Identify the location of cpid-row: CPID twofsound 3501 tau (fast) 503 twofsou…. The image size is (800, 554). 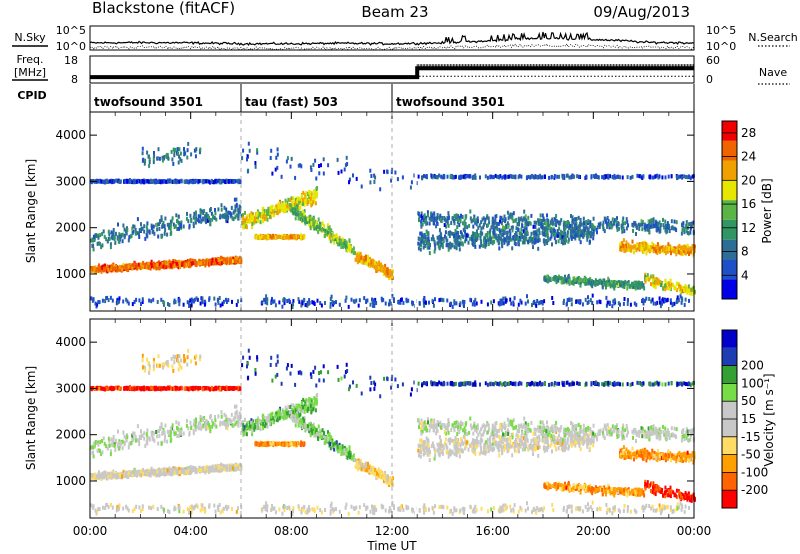
(356, 98).